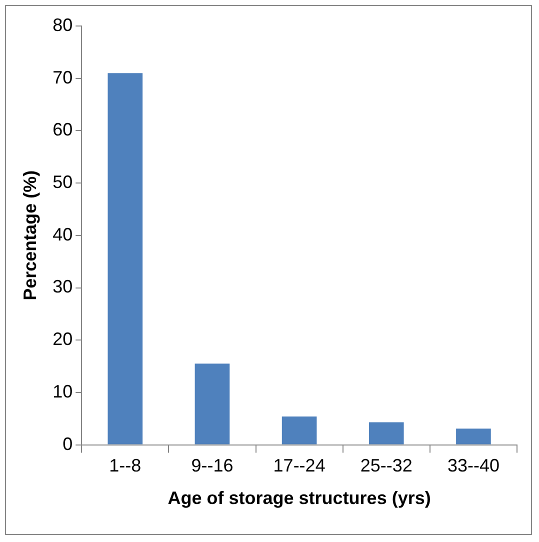 Image resolution: width=539 pixels, height=542 pixels. Describe the element at coordinates (125, 466) in the screenshot. I see `x-tick-label: 1--8` at that location.